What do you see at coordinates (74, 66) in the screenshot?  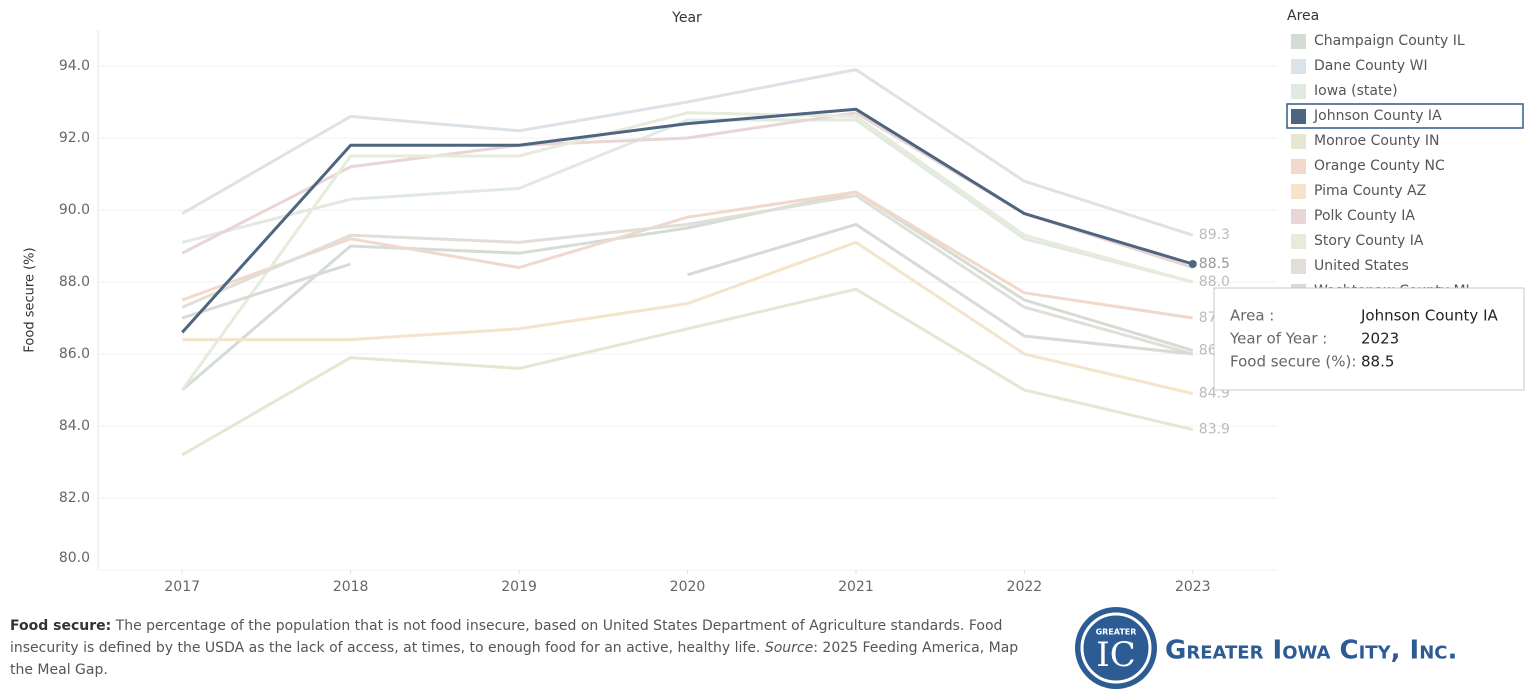 I see `y-tick-label: 94.0` at bounding box center [74, 66].